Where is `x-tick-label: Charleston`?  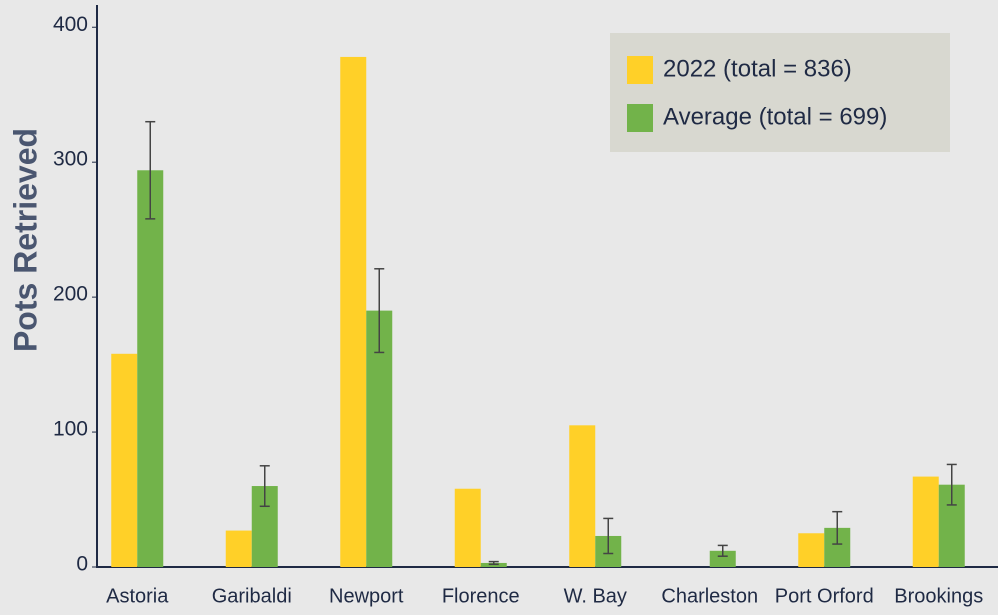 x-tick-label: Charleston is located at coordinates (709, 596).